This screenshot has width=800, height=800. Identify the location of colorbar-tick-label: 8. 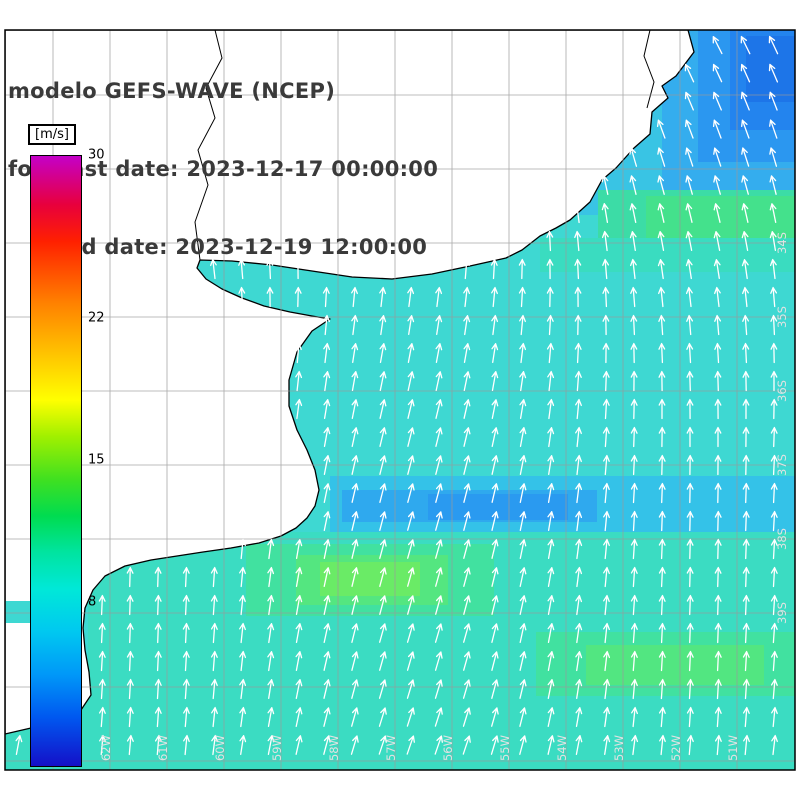
(92, 602).